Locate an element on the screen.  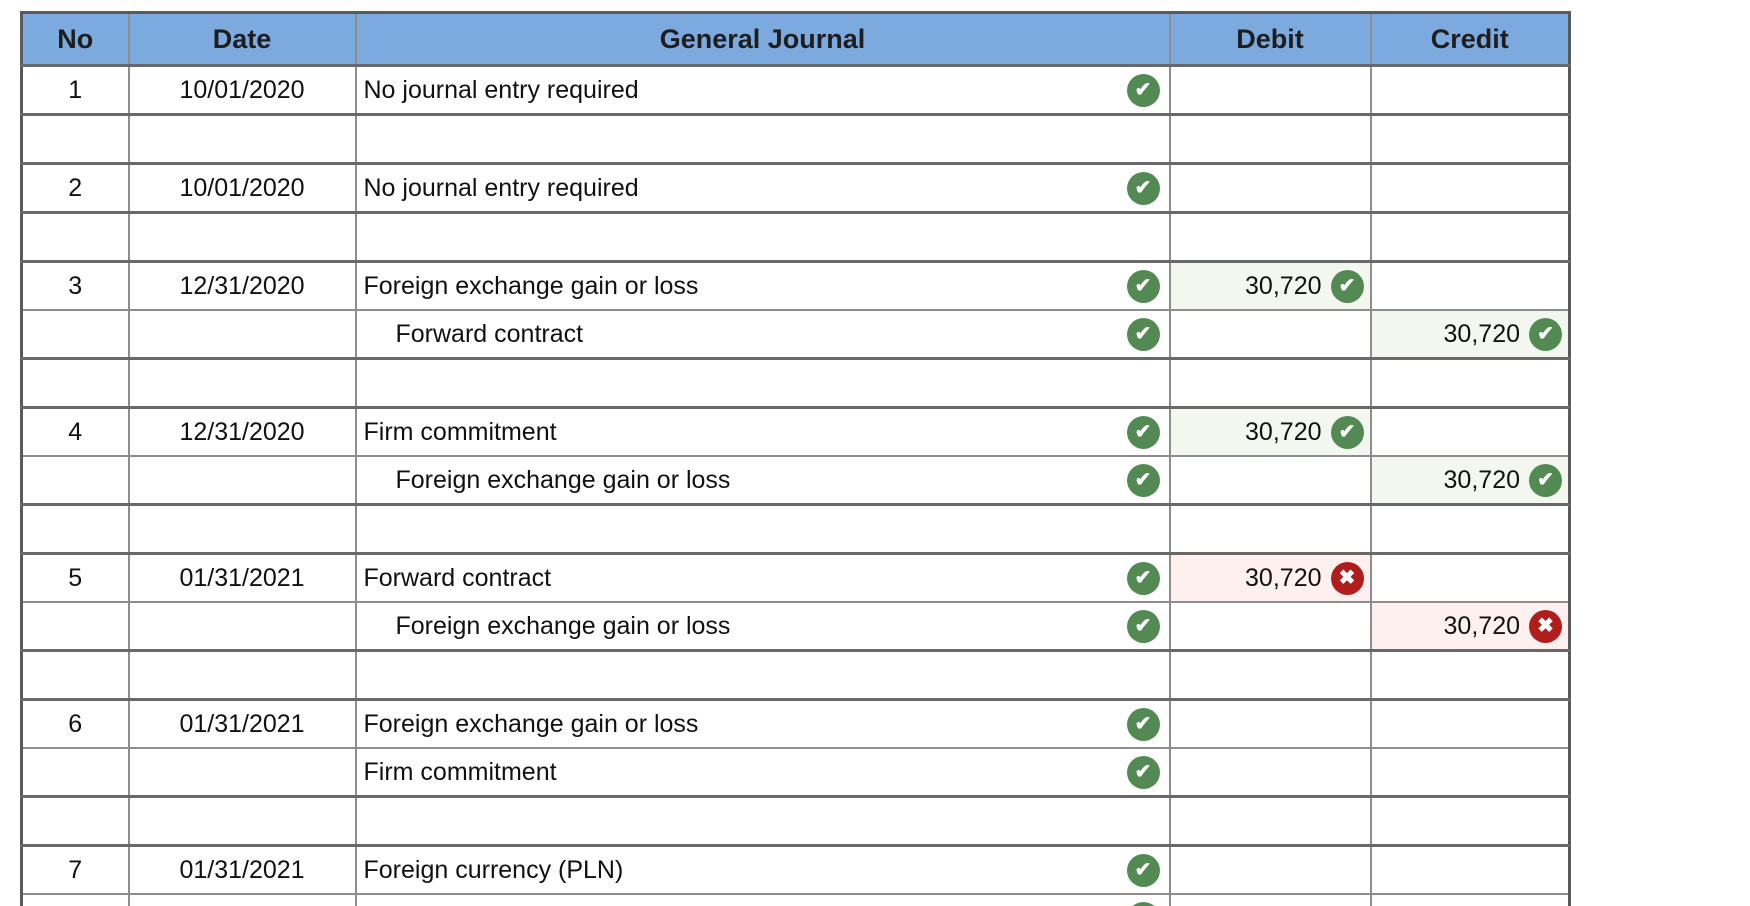
header-row: No Date General Journal Debit Credit is located at coordinates (795, 39).